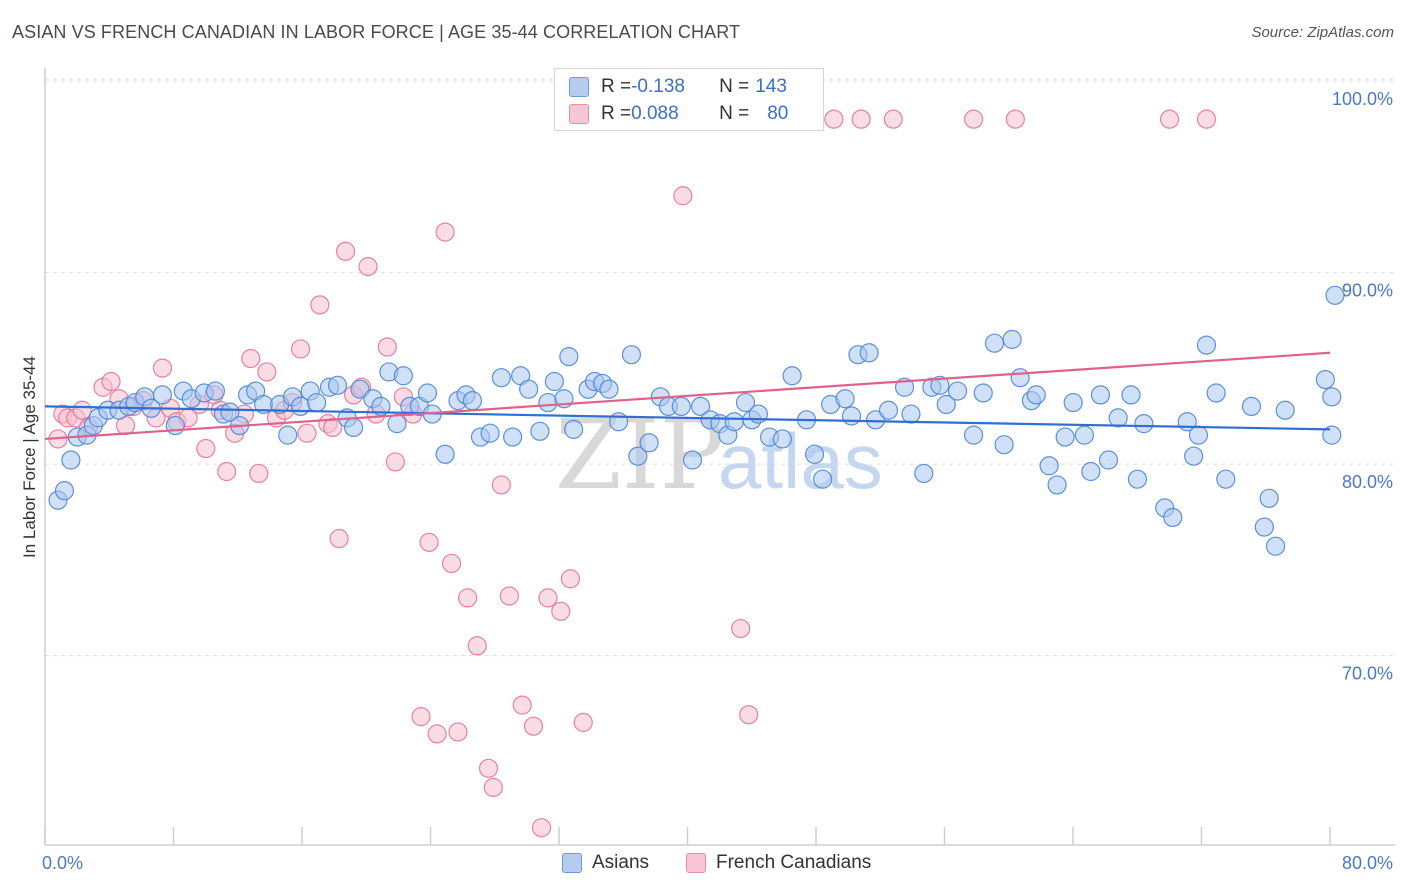  I want to click on trend-lines, so click(687, 396).